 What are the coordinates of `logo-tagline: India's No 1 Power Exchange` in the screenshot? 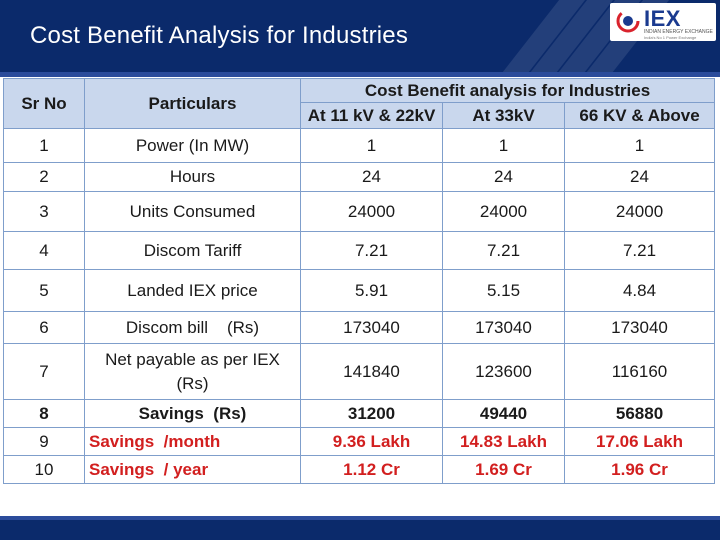 It's located at (670, 37).